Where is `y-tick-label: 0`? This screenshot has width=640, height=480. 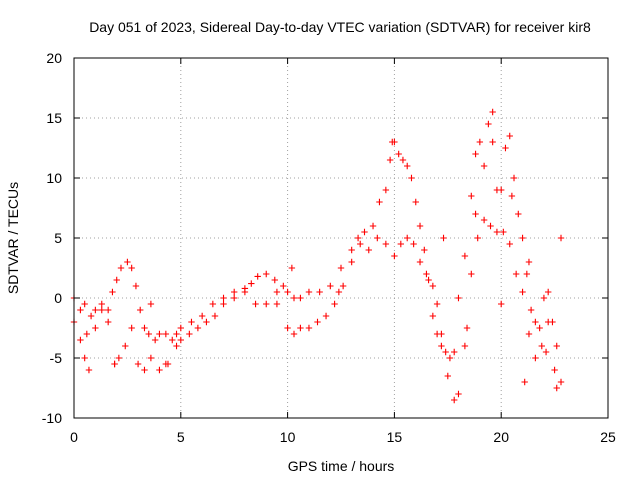
y-tick-label: 0 is located at coordinates (58, 298).